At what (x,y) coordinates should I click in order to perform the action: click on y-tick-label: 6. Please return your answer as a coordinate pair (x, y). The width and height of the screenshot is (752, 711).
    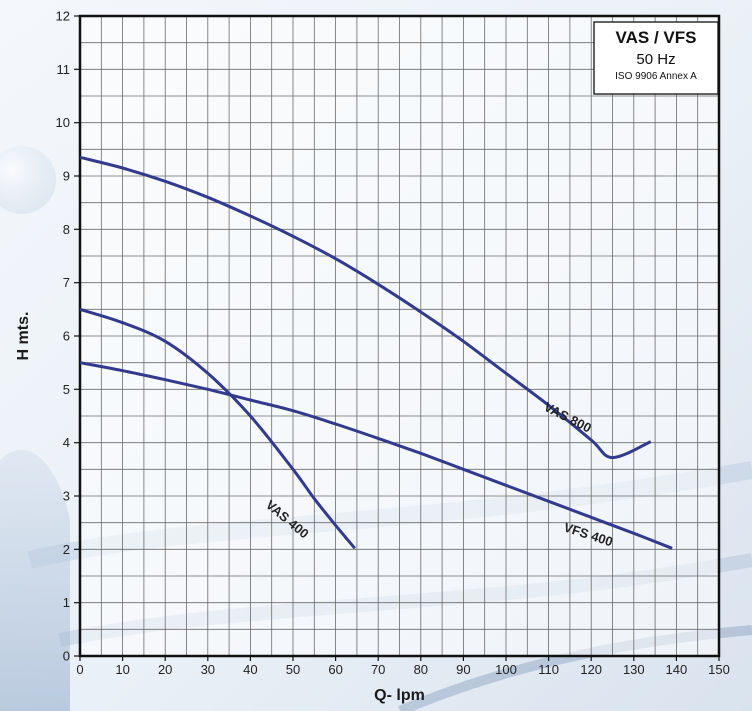
    Looking at the image, I should click on (66, 336).